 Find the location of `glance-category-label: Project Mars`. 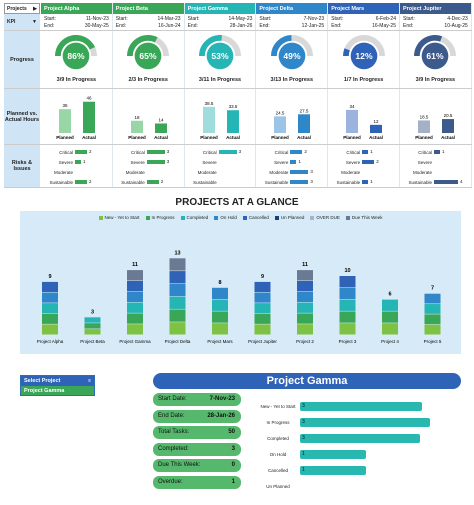

glance-category-label: Project Mars is located at coordinates (220, 341).